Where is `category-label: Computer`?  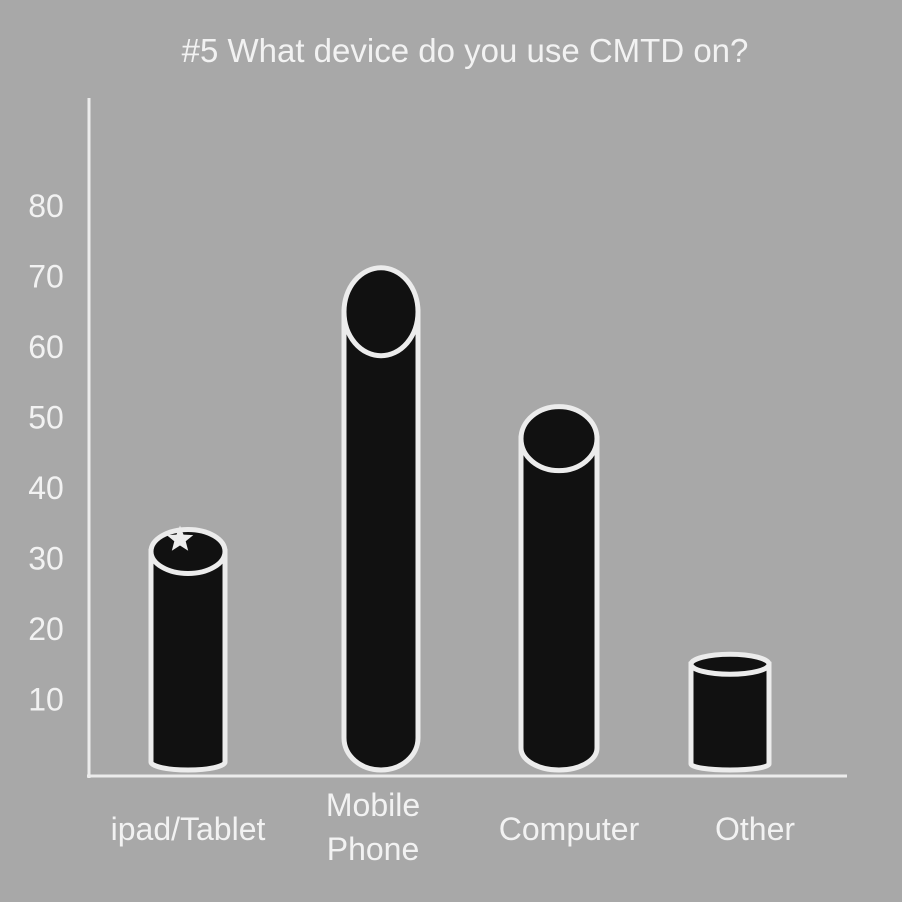
category-label: Computer is located at coordinates (569, 829).